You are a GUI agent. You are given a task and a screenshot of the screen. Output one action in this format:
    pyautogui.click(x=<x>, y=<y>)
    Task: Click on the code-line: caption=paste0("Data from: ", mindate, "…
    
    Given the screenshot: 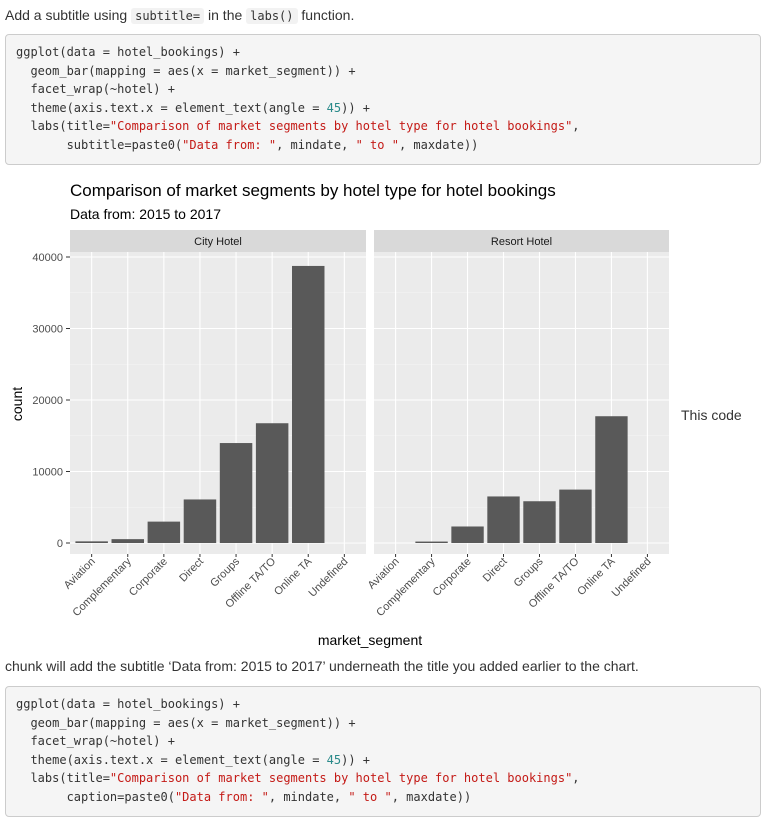 What is the action you would take?
    pyautogui.click(x=383, y=797)
    